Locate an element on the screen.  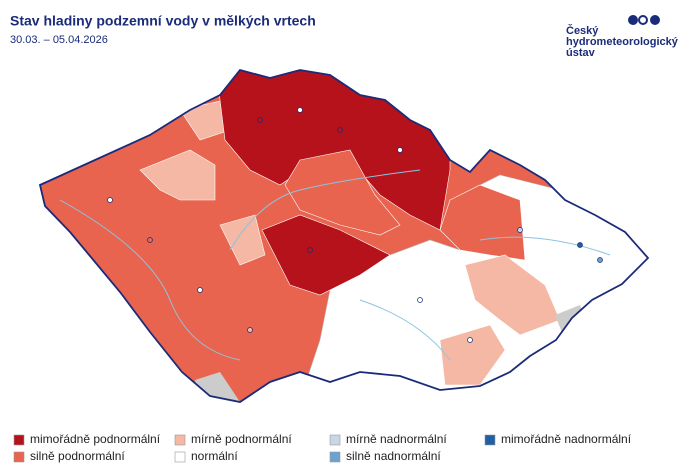
logo-text: hydrometeorologický is located at coordinates (622, 42).